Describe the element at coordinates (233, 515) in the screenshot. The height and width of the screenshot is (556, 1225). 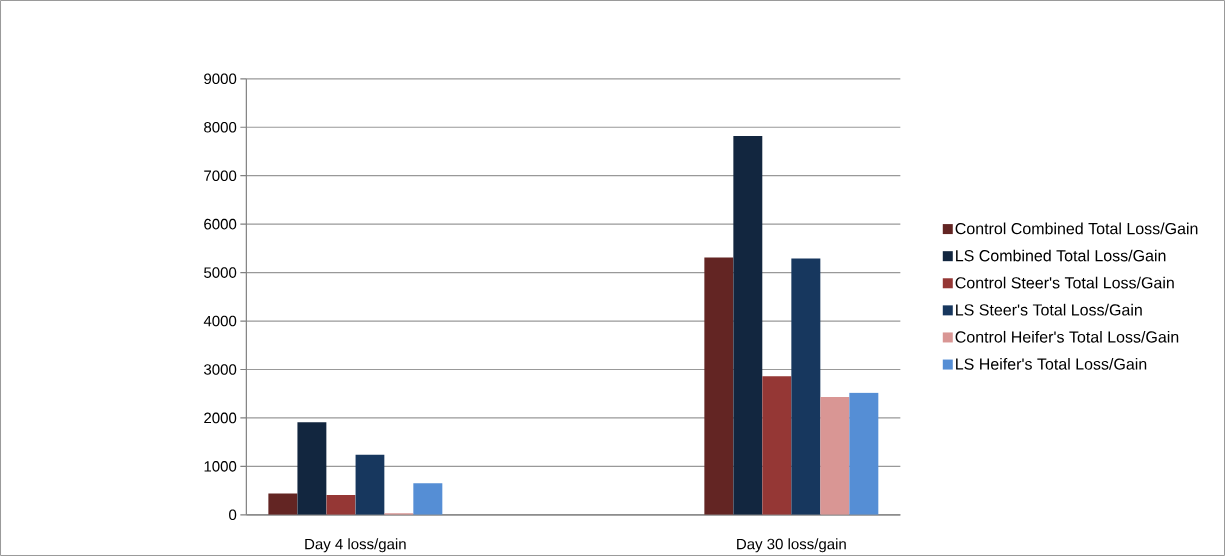
I see `y-tick-label: 0` at that location.